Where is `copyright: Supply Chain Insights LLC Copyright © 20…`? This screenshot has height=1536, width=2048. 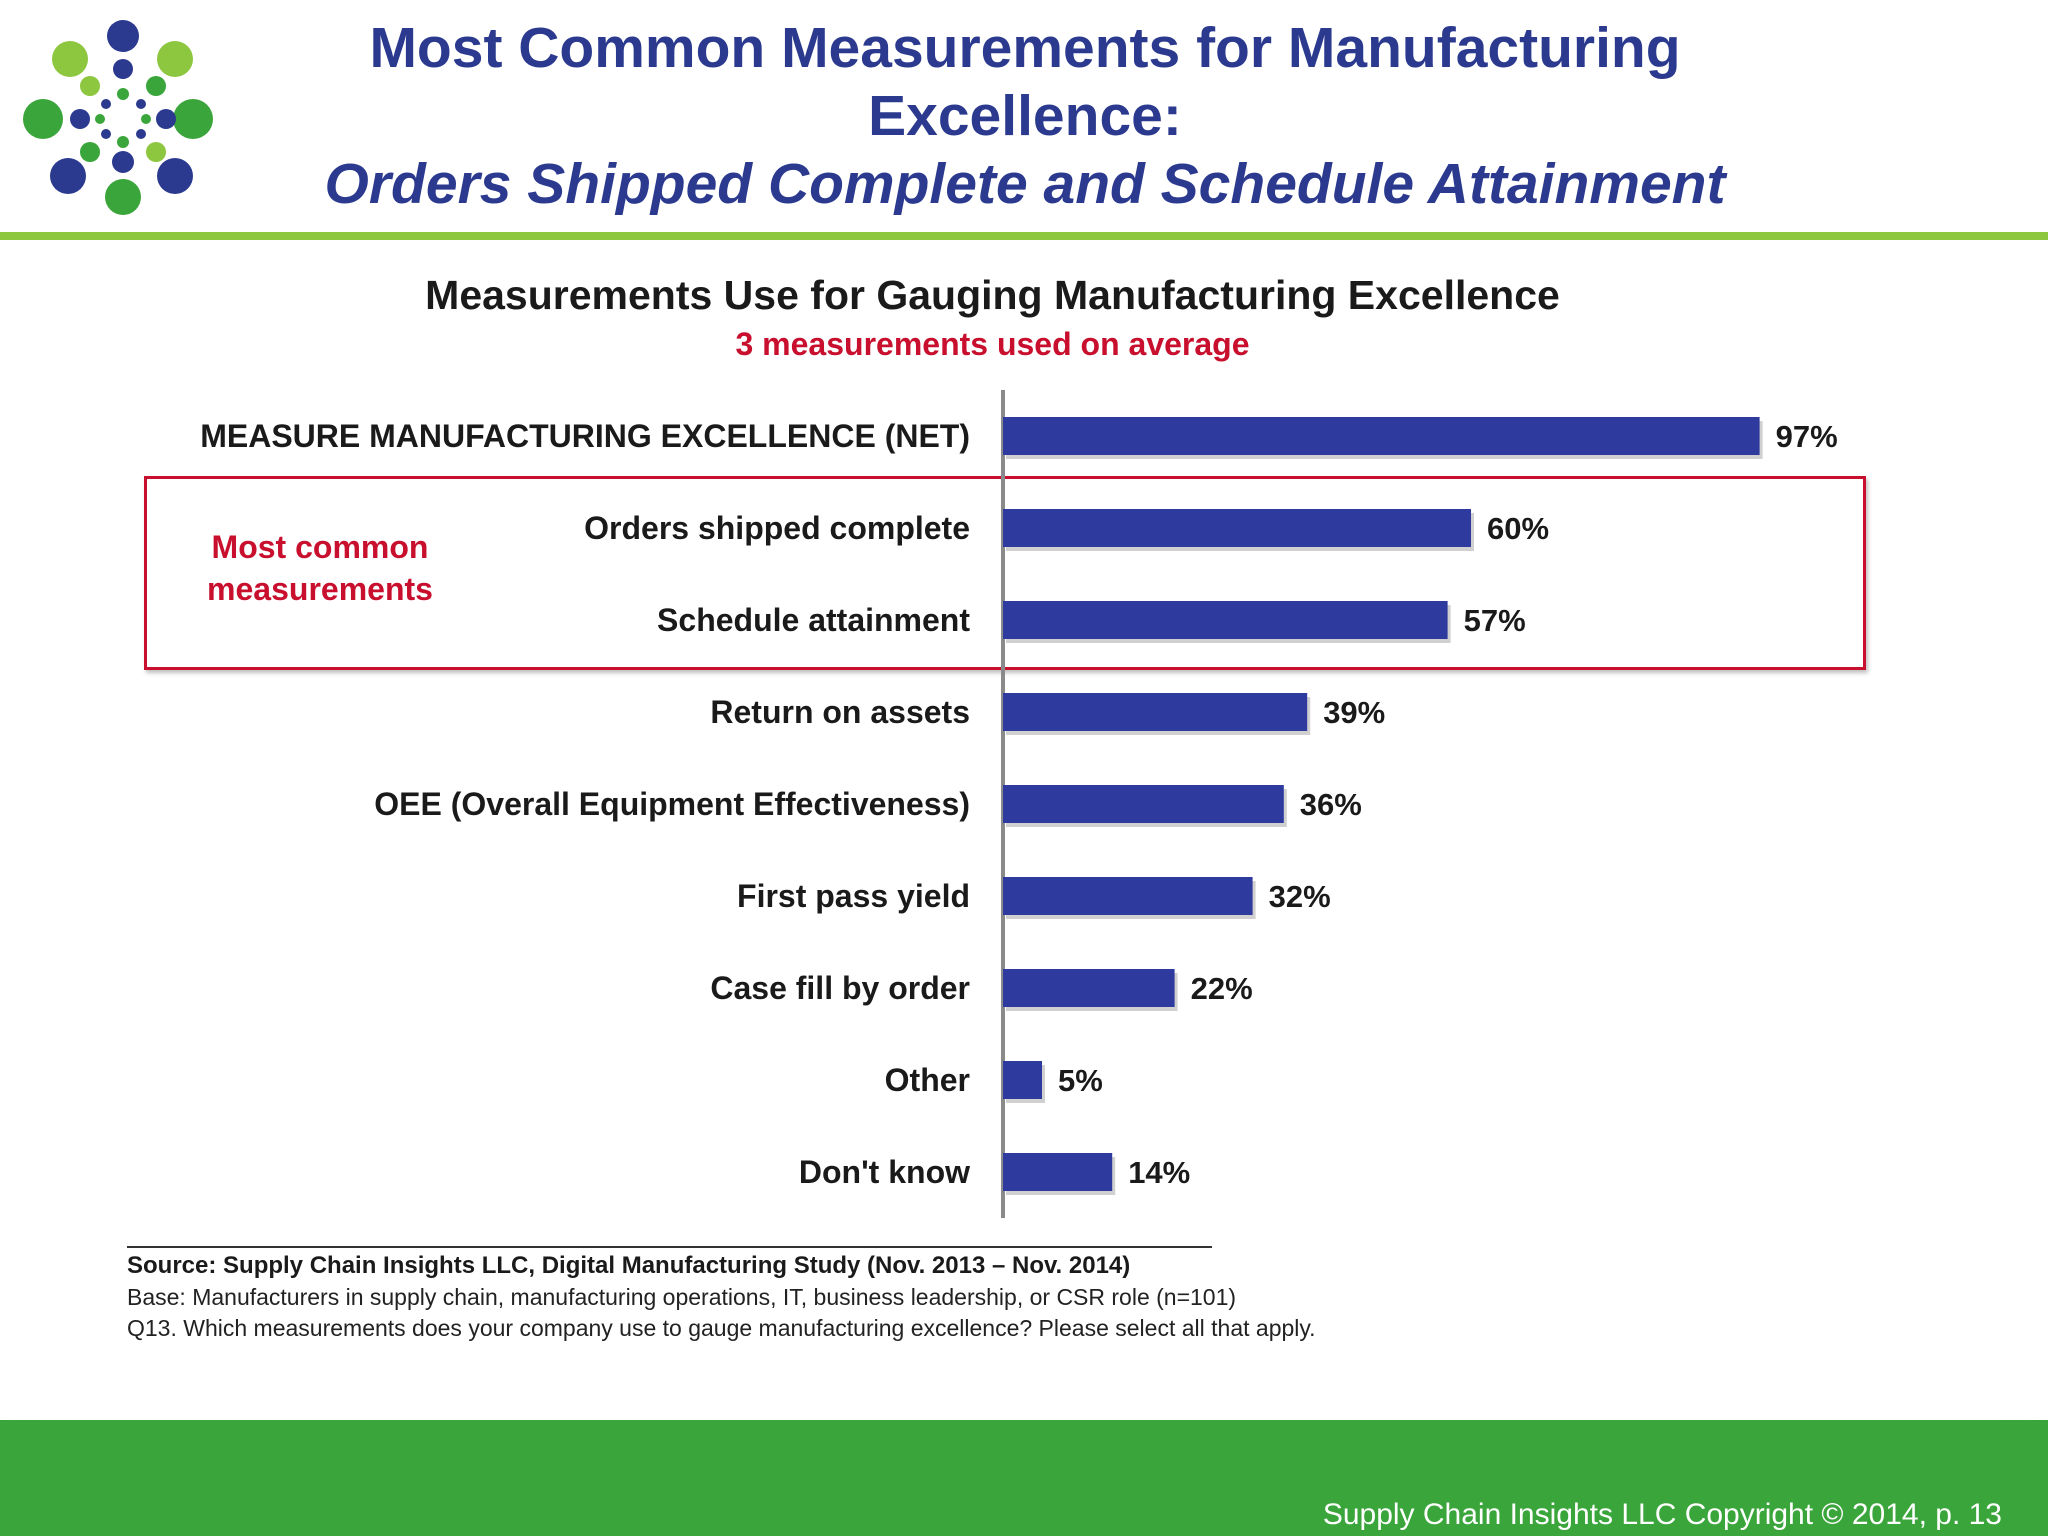 copyright: Supply Chain Insights LLC Copyright © 20… is located at coordinates (1662, 1514).